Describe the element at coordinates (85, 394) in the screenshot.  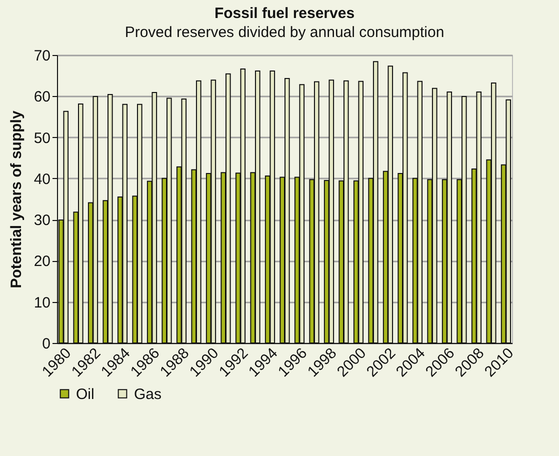
I see `legend-label: Oil` at that location.